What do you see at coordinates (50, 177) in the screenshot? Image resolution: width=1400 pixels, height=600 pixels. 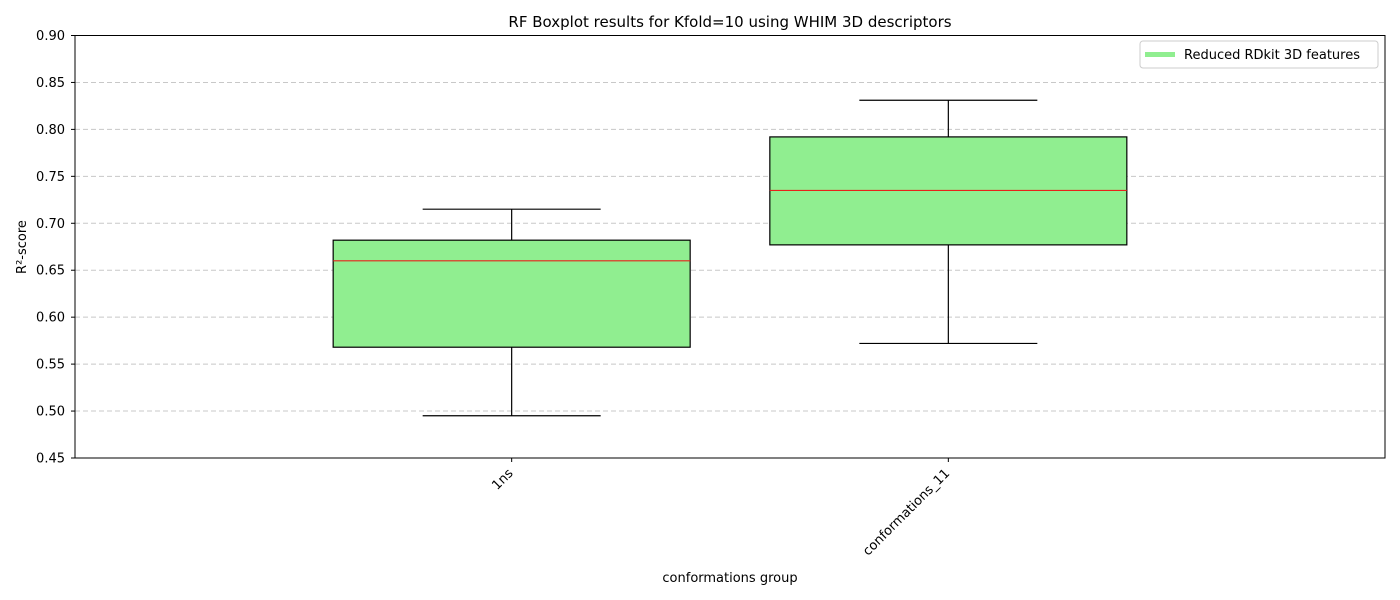 I see `y-tick-label: 0.75` at bounding box center [50, 177].